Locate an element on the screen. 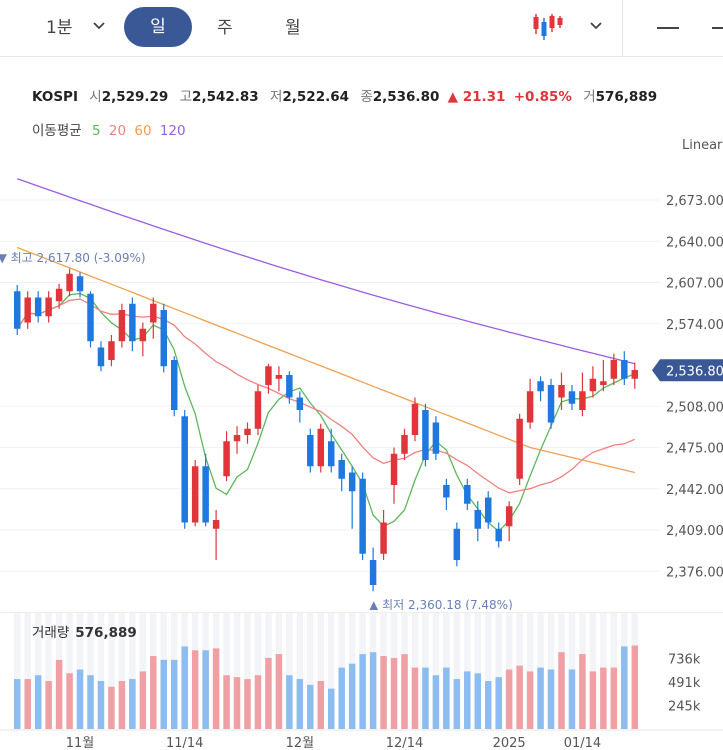 This screenshot has width=723, height=750. tab-month: 월 is located at coordinates (293, 28).